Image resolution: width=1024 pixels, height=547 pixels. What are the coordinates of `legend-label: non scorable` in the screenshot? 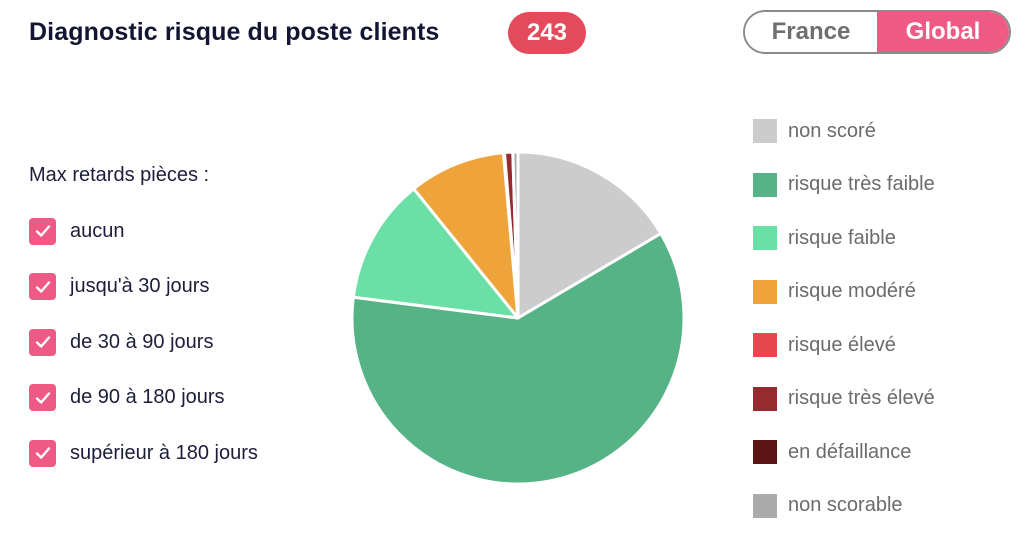 It's located at (845, 505).